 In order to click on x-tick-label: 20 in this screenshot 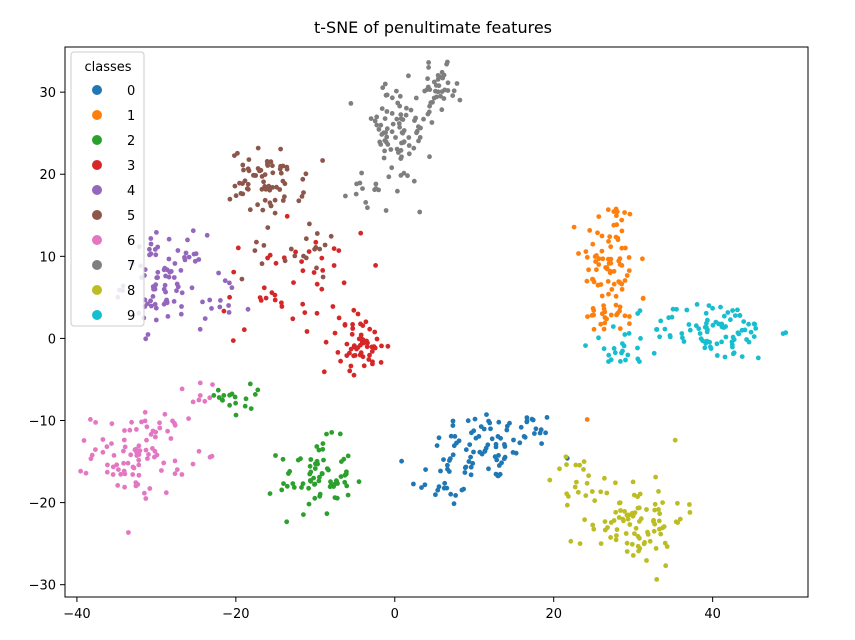, I will do `click(553, 614)`.